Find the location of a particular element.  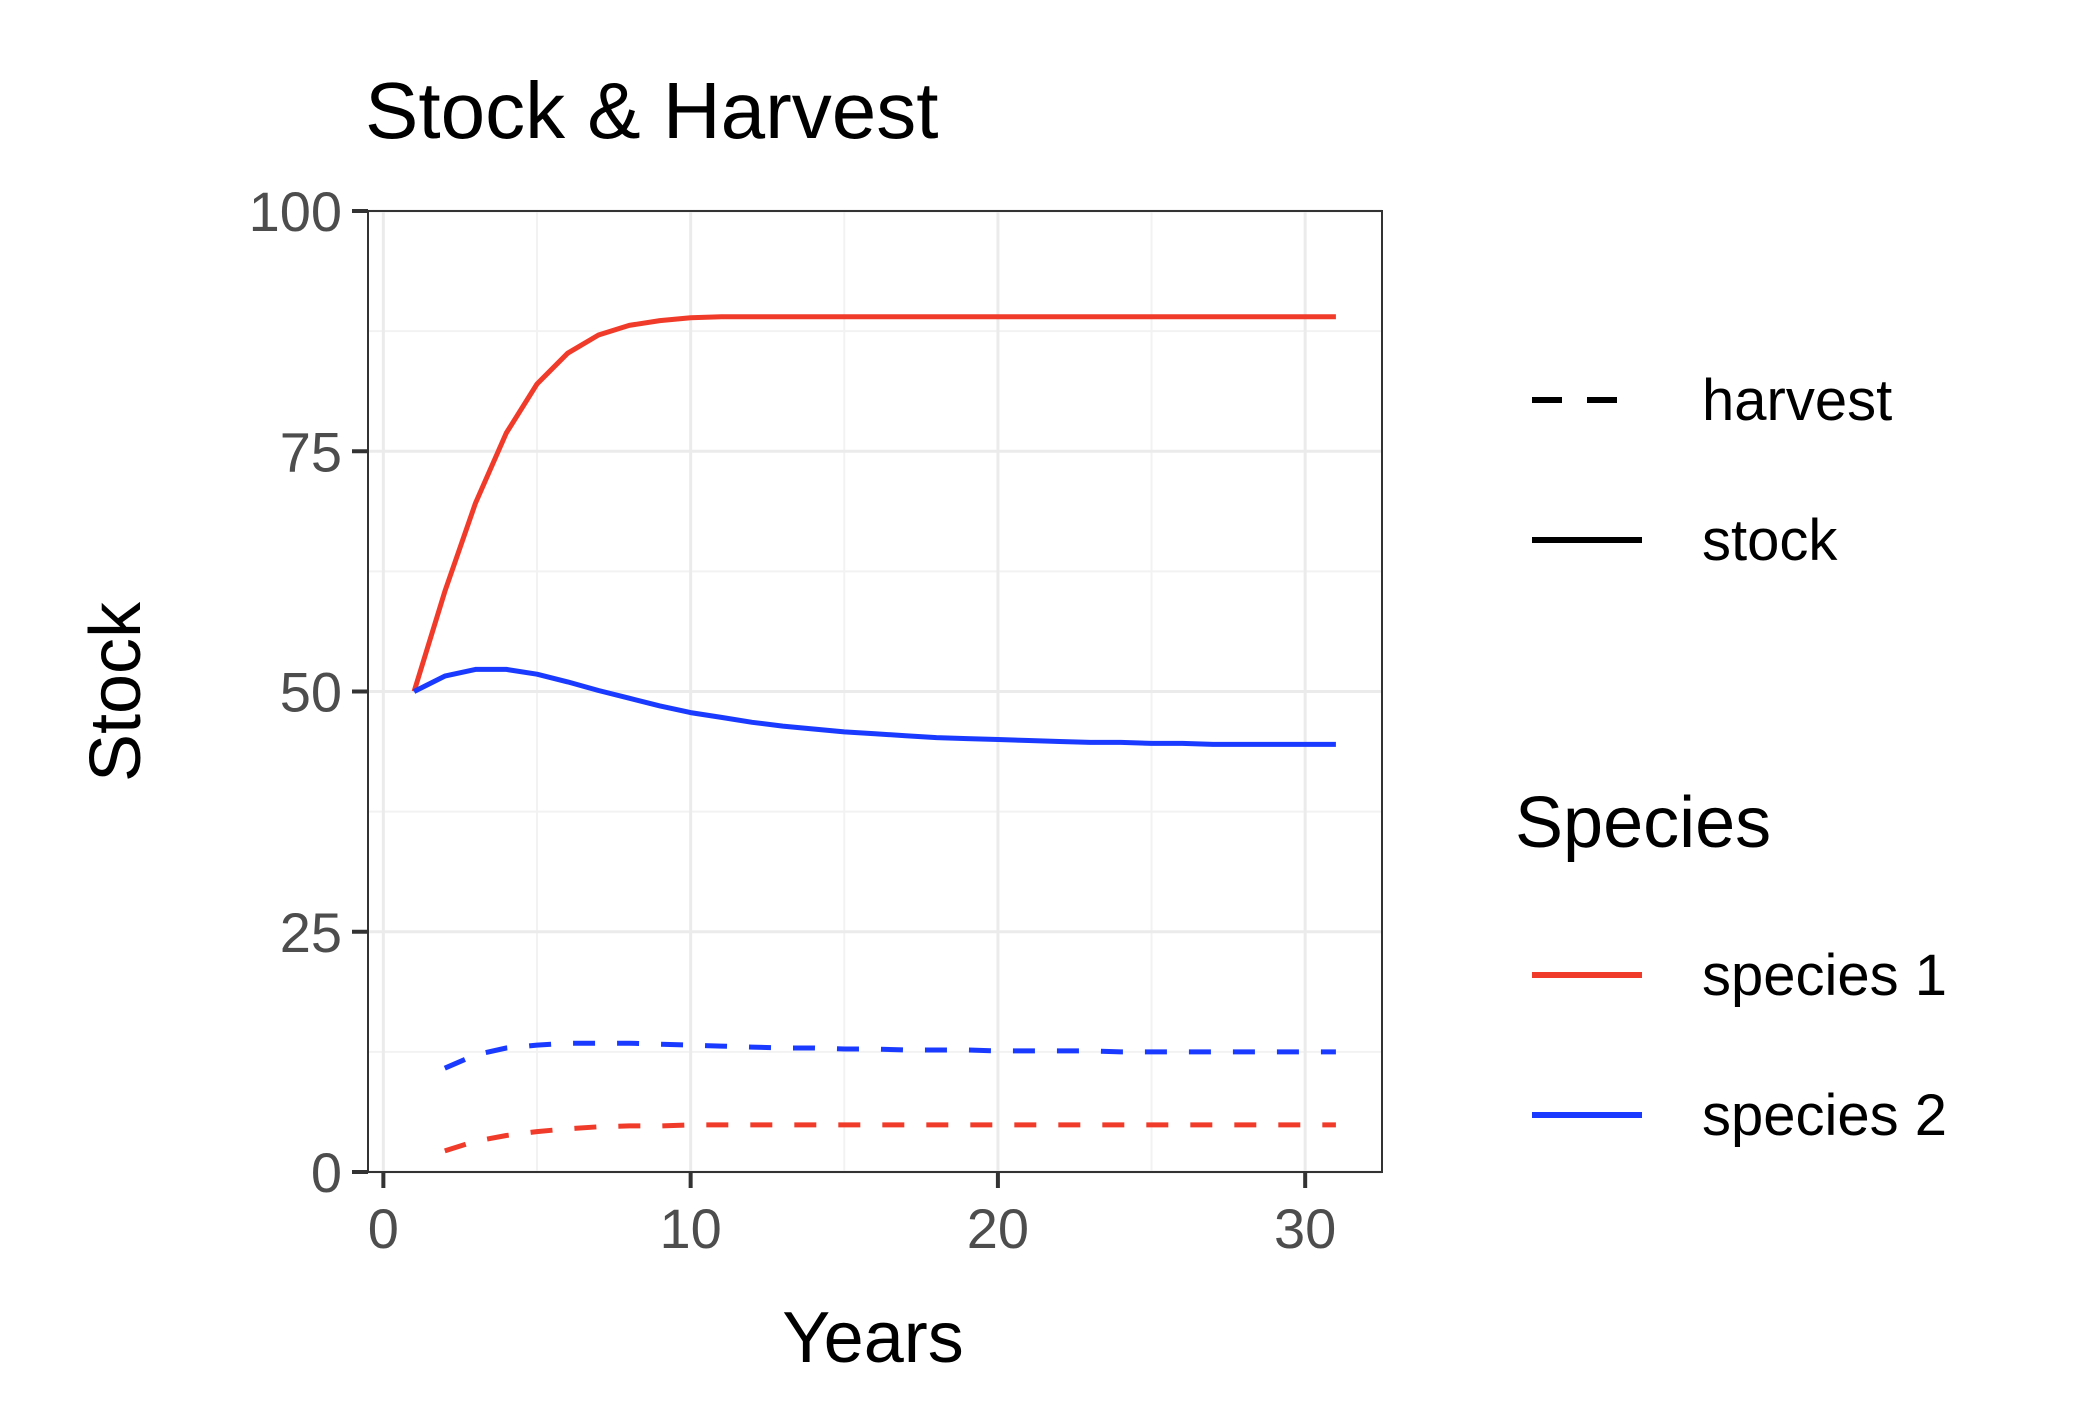

legend-label-stock: stock is located at coordinates (1770, 540).